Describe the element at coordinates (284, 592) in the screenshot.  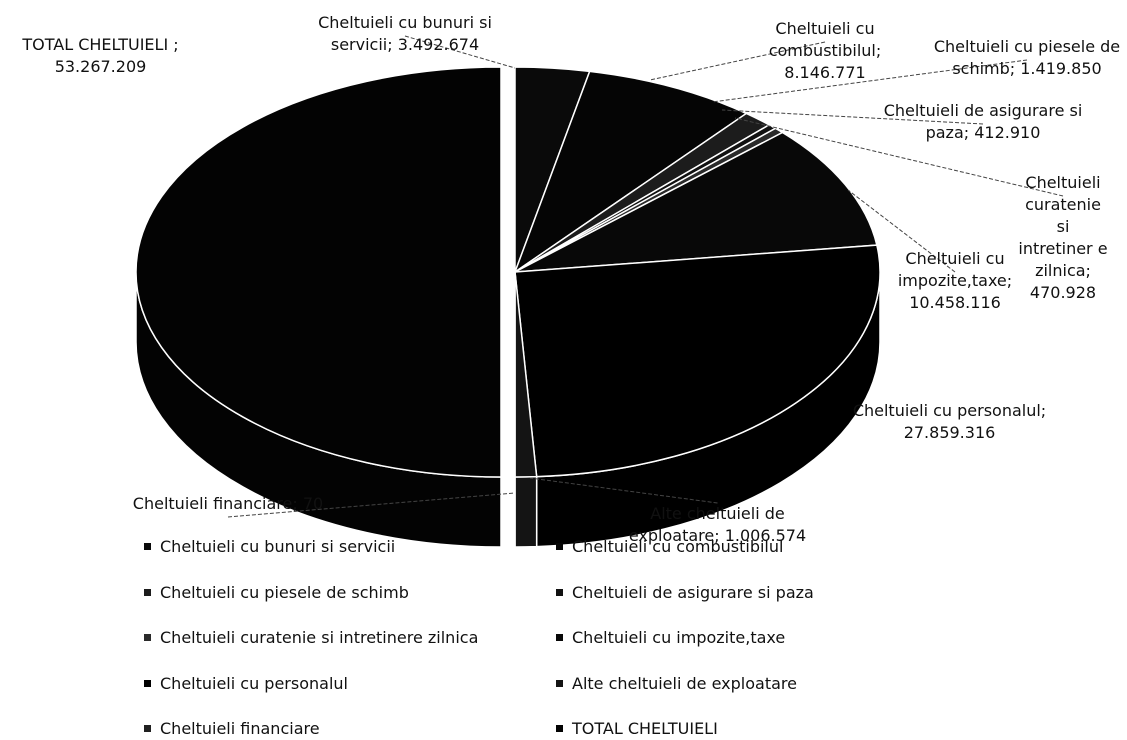
I see `legend-label: Cheltuieli cu piesele de schimb` at that location.